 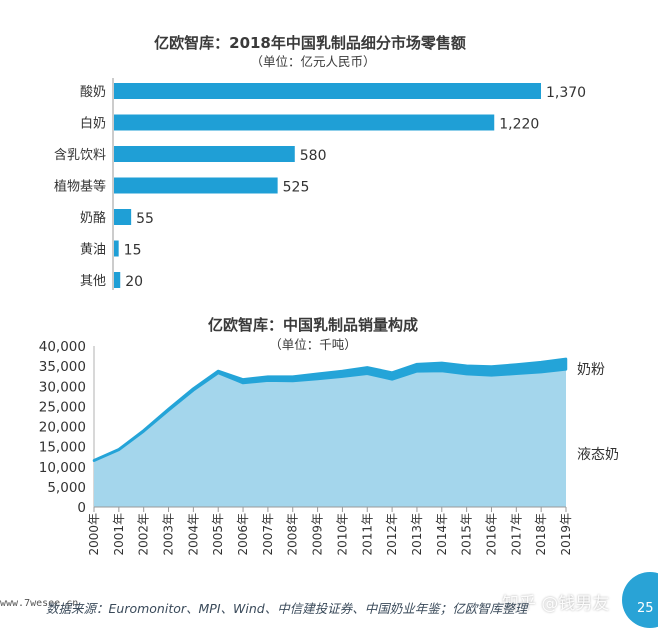 I want to click on bar-value-label: 55, so click(x=145, y=219).